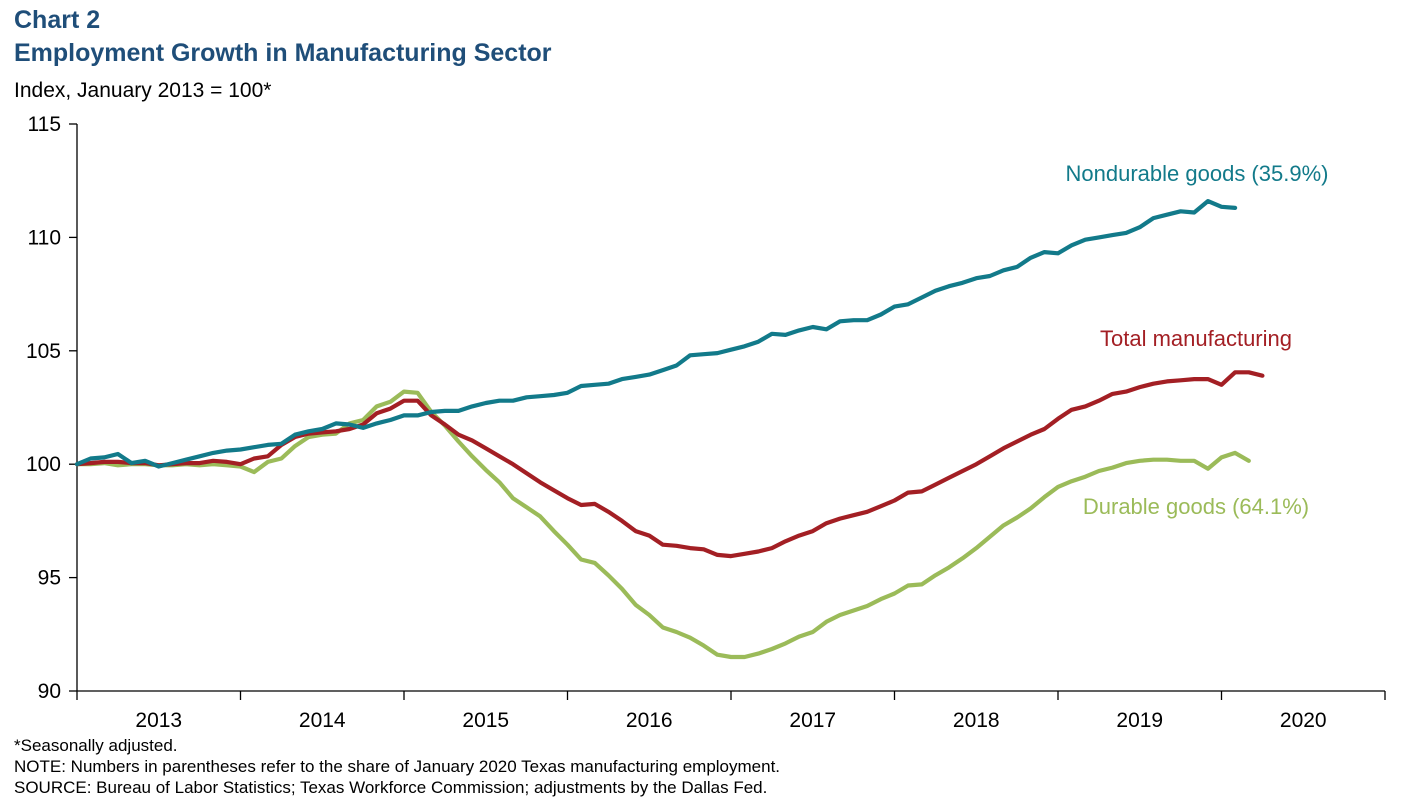  Describe the element at coordinates (976, 720) in the screenshot. I see `x-tick-label: 2018` at that location.